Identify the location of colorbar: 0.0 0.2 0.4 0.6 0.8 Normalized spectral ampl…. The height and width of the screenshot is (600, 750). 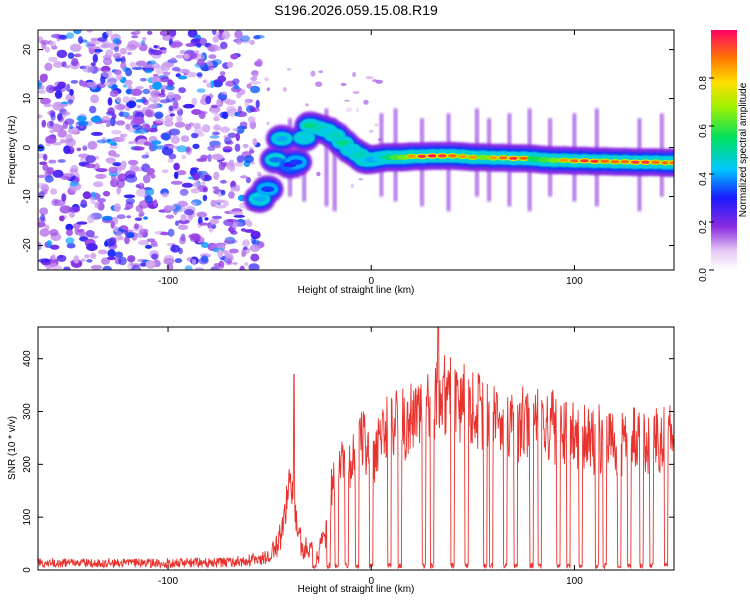
(723, 156).